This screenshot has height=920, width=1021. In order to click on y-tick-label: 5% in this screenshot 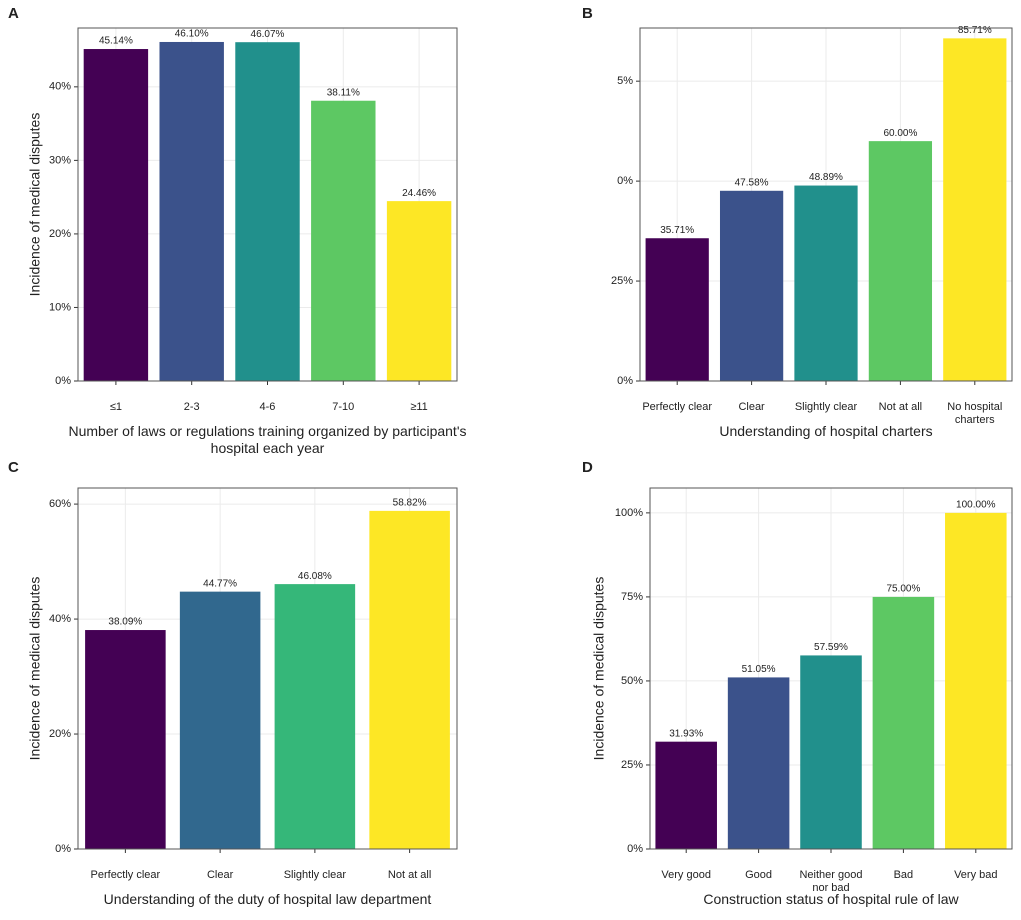, I will do `click(625, 81)`.